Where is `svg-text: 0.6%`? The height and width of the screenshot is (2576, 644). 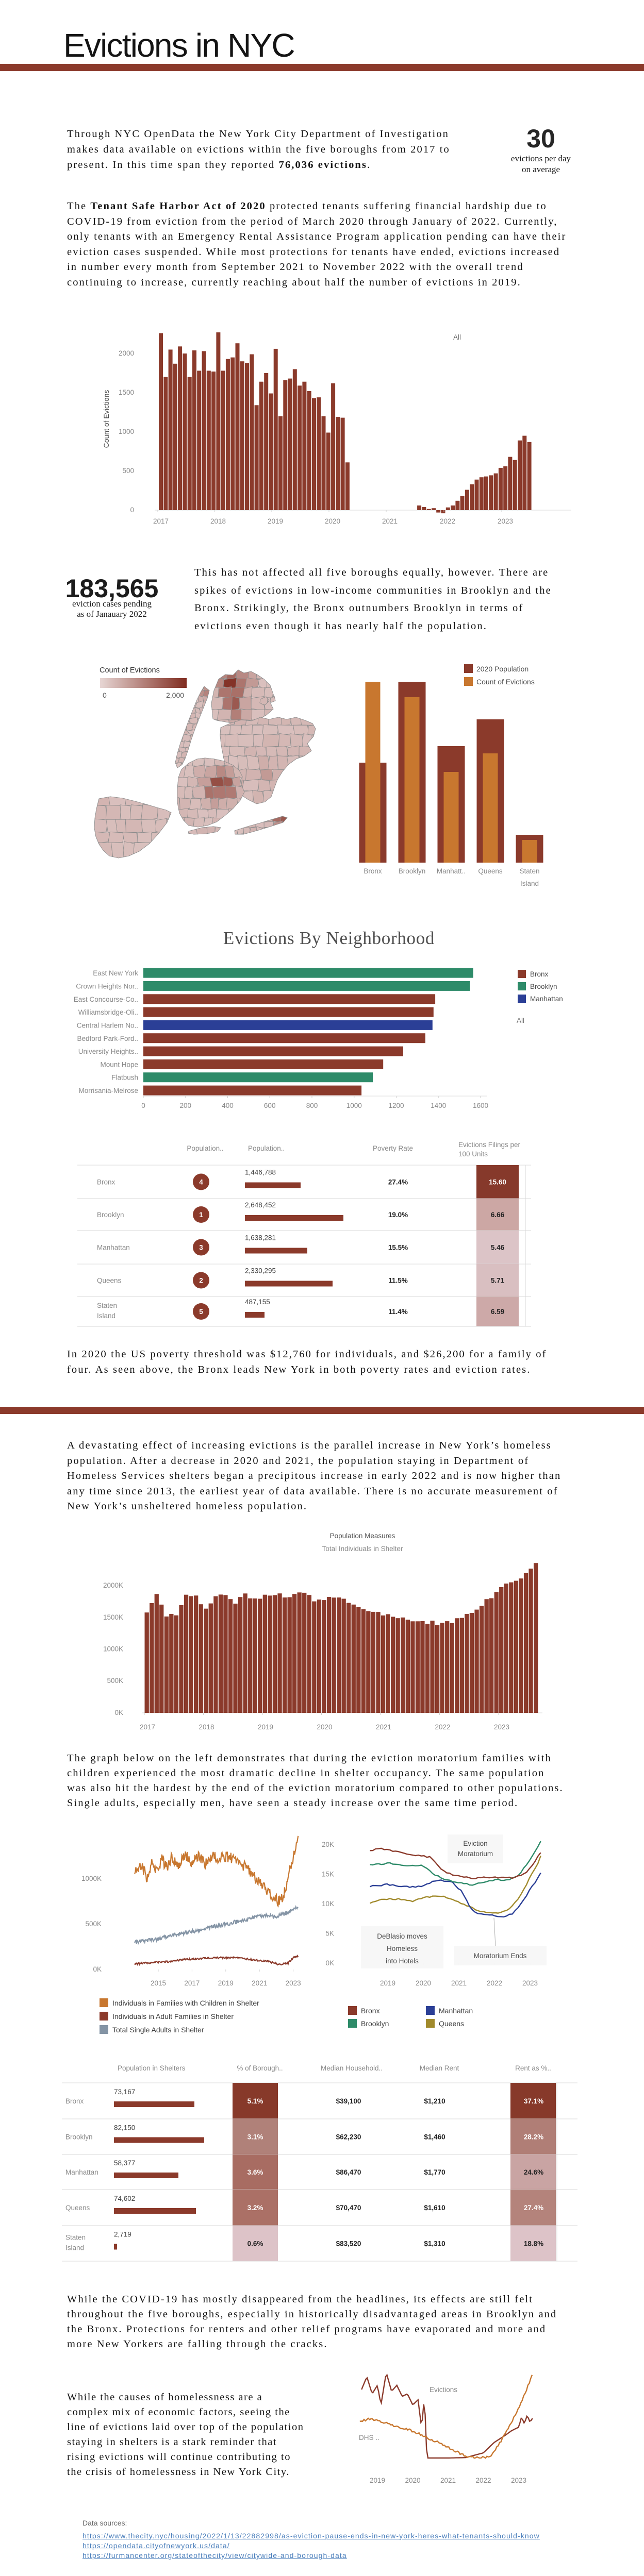
svg-text: 0.6% is located at coordinates (255, 2244).